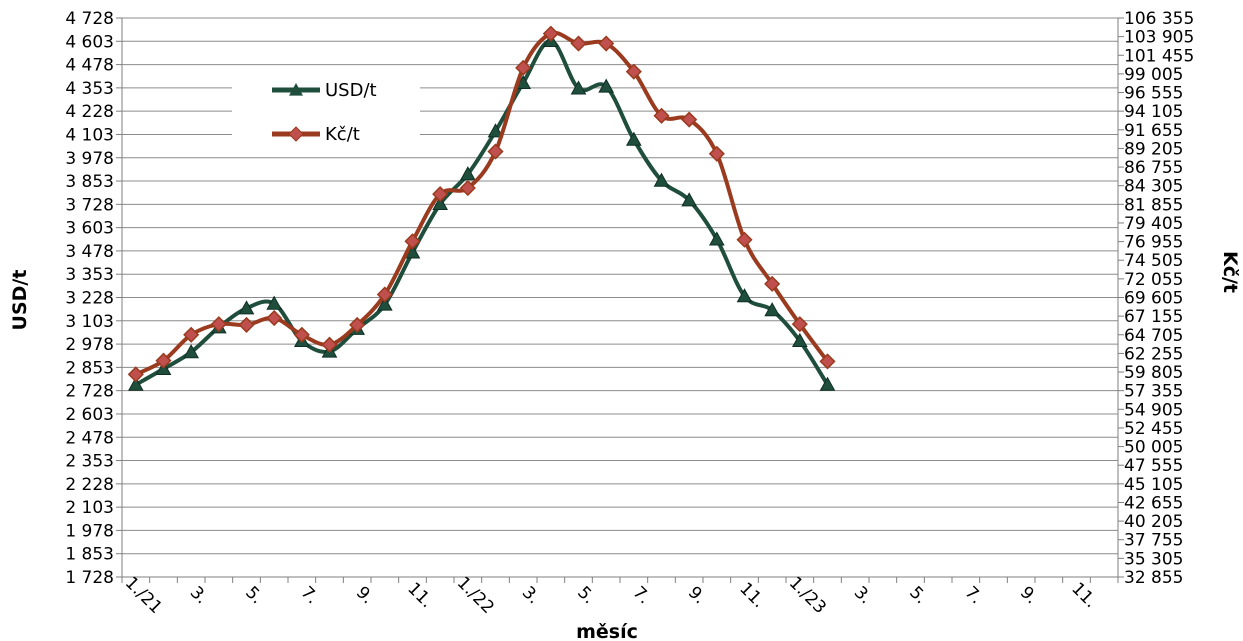 Image resolution: width=1243 pixels, height=641 pixels. I want to click on right-y-tick-label: 76 955, so click(1153, 243).